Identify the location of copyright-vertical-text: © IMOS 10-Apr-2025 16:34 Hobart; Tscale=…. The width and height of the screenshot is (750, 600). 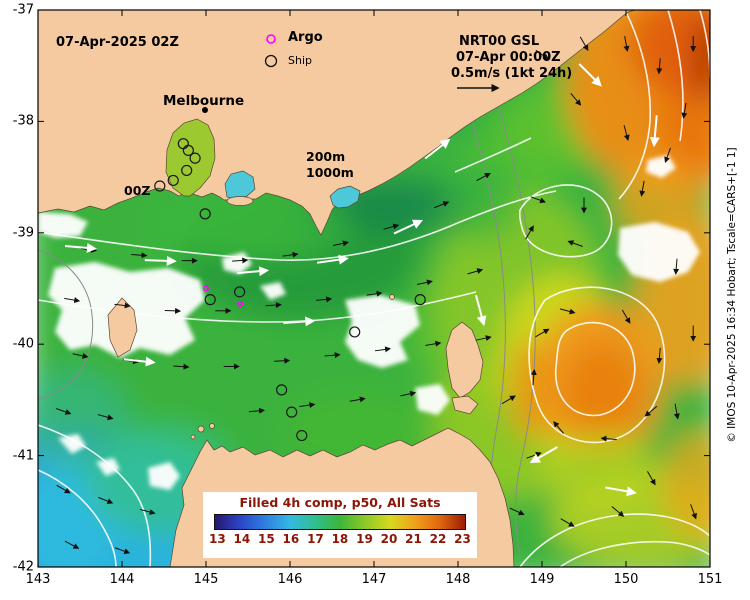
(732, 295).